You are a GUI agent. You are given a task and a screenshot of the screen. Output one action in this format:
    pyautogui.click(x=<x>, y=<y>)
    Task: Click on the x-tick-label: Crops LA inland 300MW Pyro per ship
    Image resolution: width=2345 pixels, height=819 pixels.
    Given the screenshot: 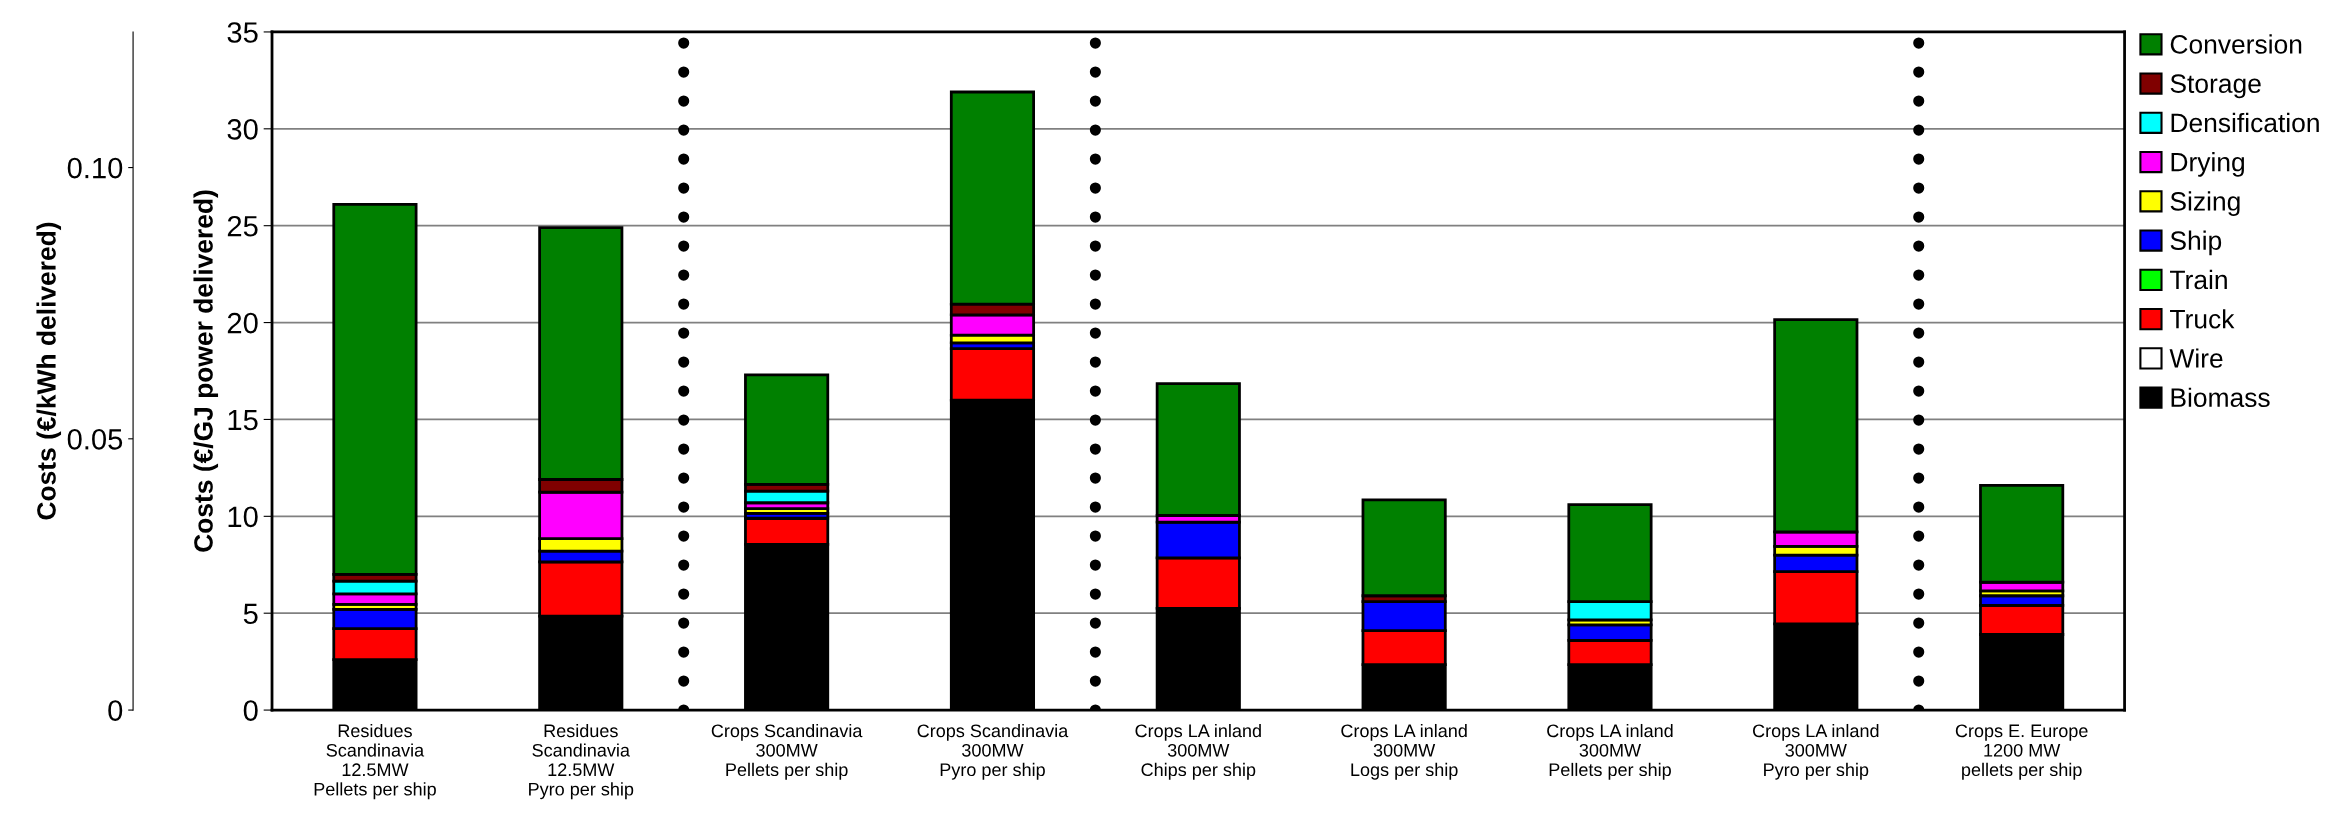 What is the action you would take?
    pyautogui.click(x=1815, y=751)
    